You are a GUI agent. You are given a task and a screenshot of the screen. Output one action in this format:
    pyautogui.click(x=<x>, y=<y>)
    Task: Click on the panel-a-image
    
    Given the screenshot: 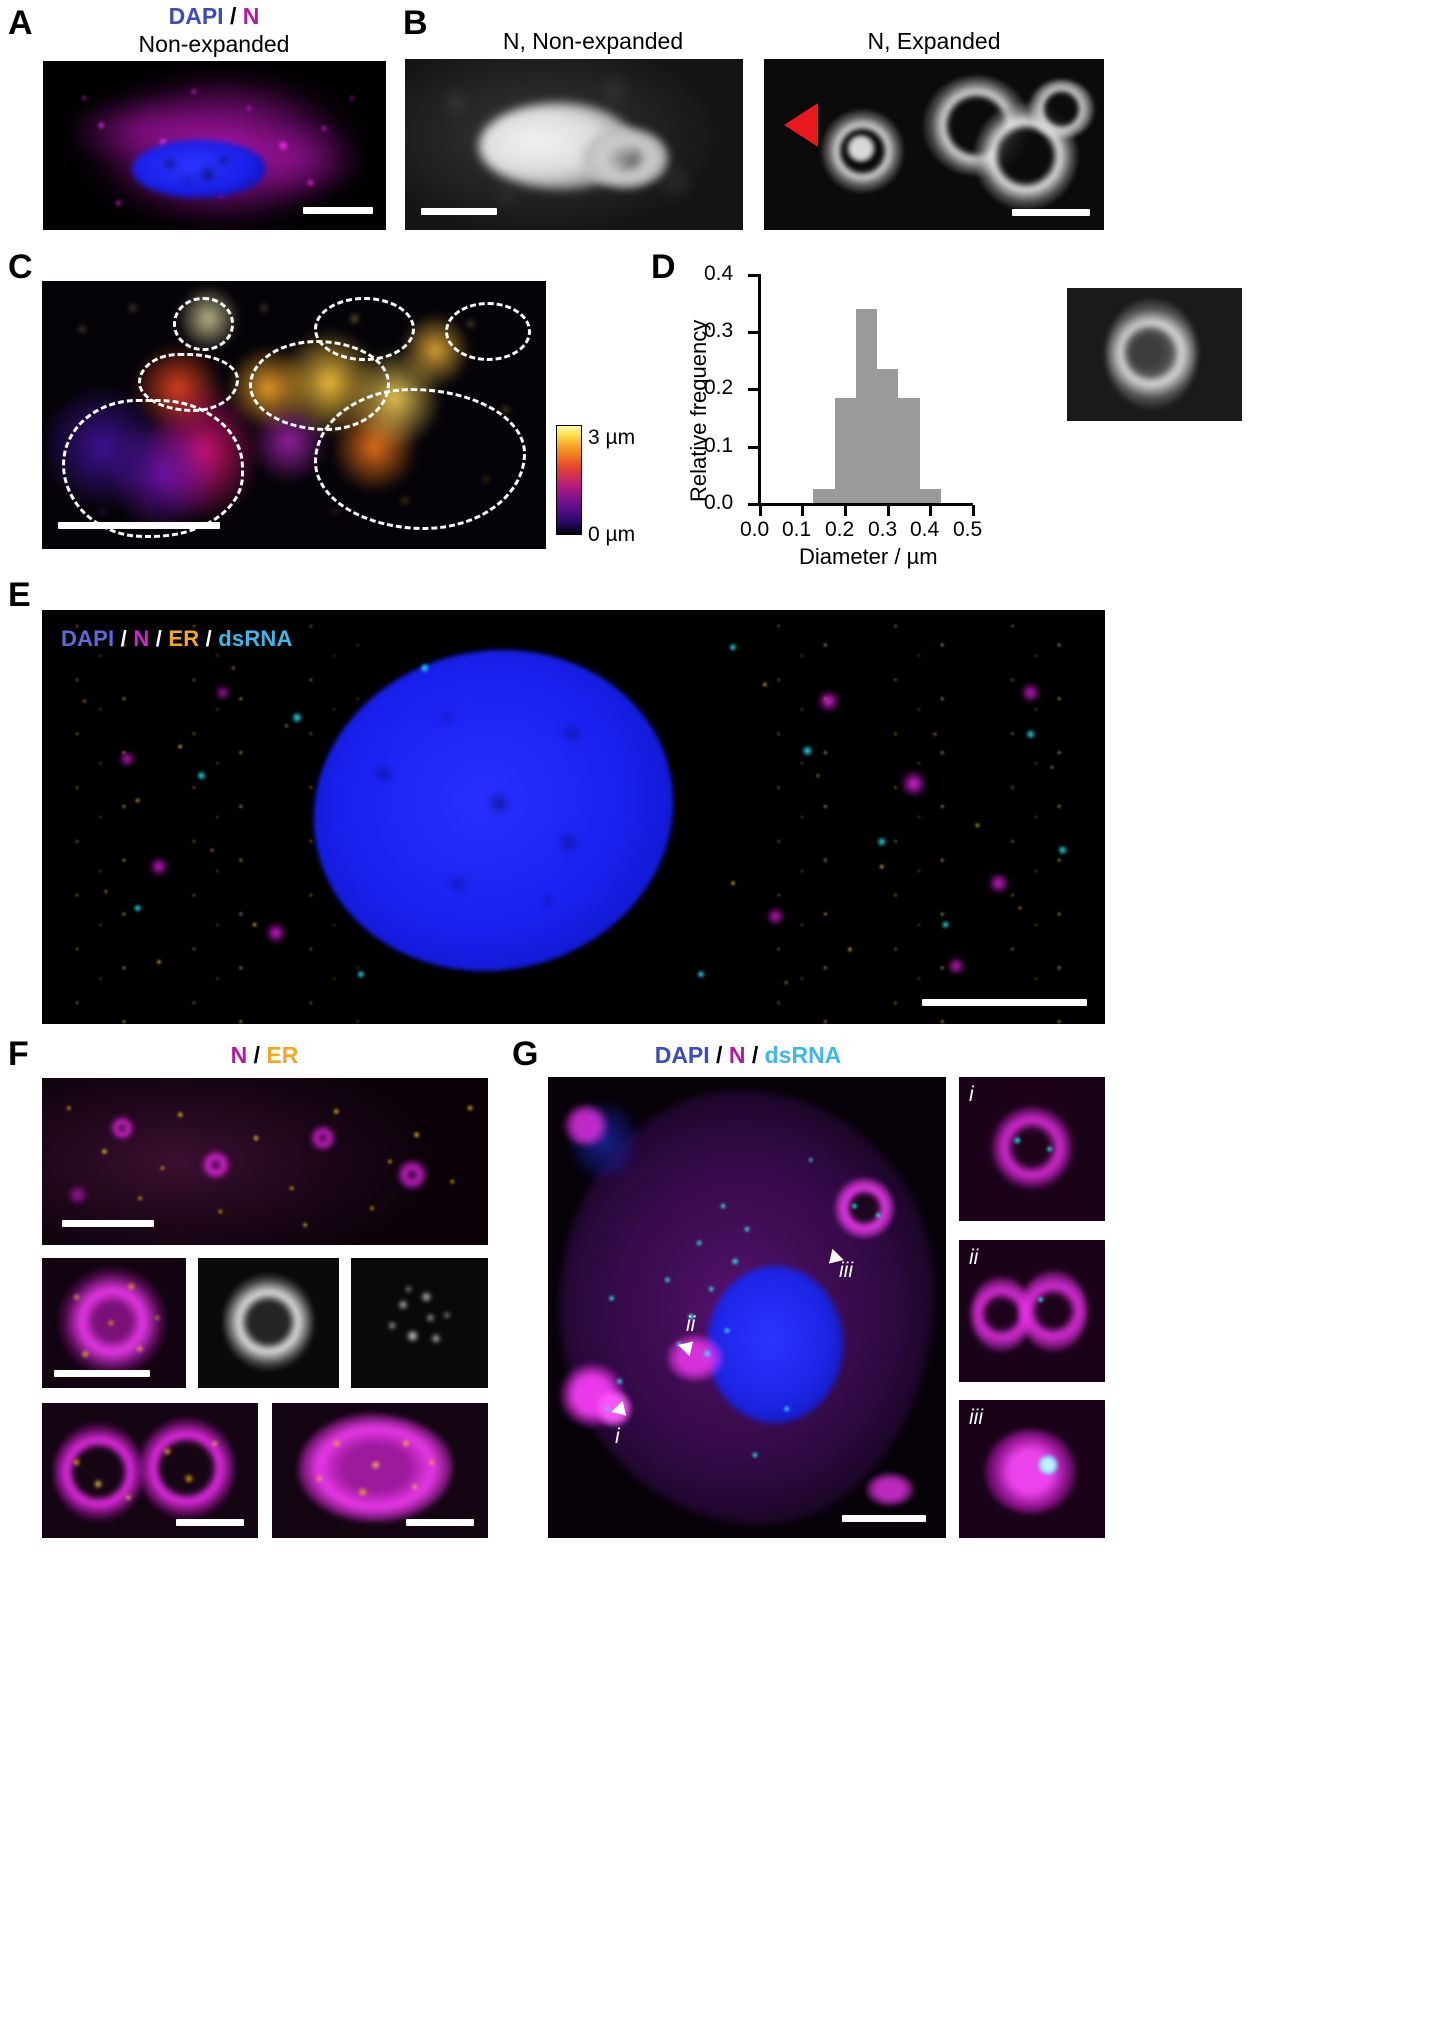 What is the action you would take?
    pyautogui.click(x=214, y=145)
    